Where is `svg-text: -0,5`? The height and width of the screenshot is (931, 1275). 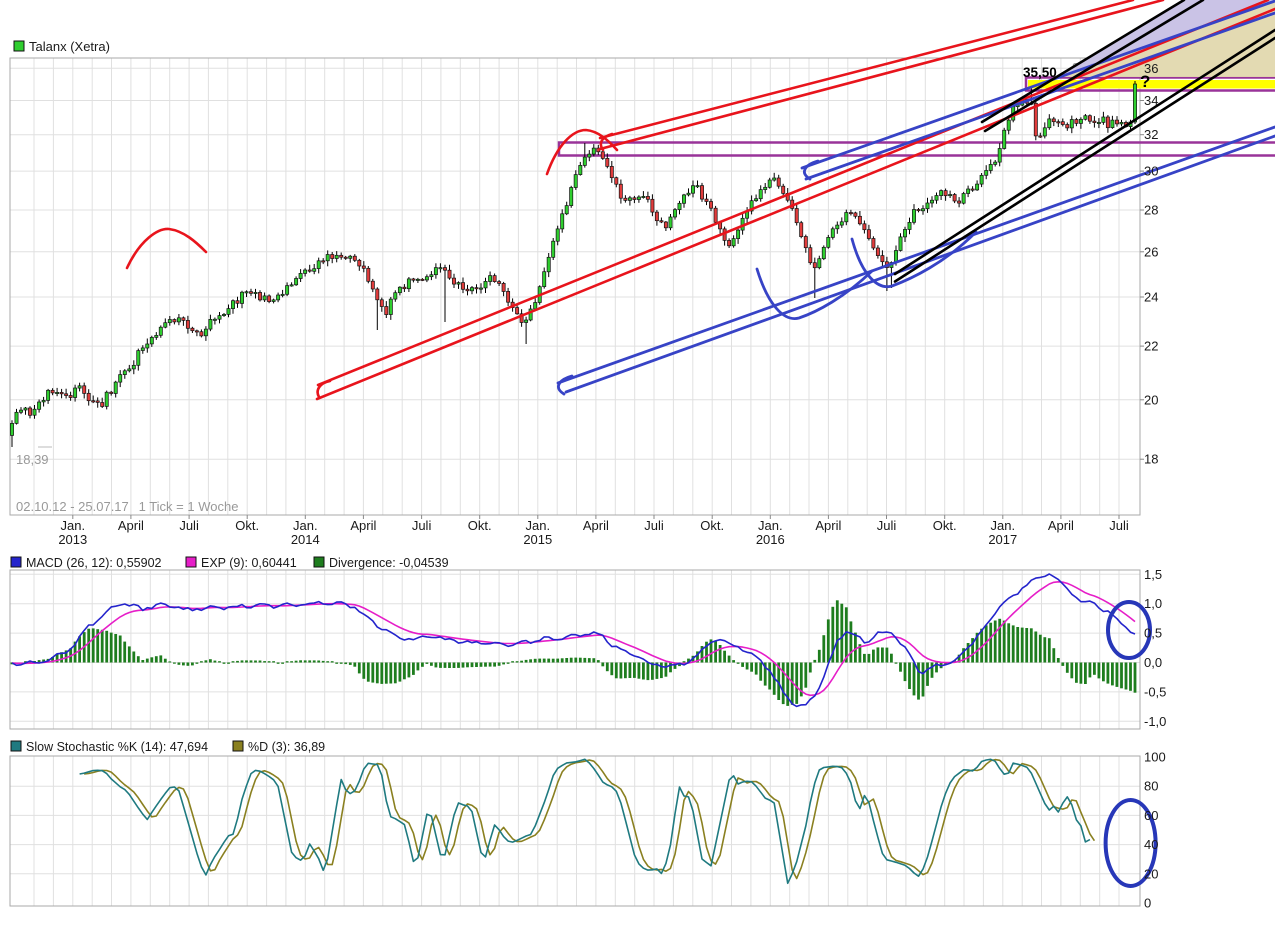 svg-text: -0,5 is located at coordinates (1155, 691).